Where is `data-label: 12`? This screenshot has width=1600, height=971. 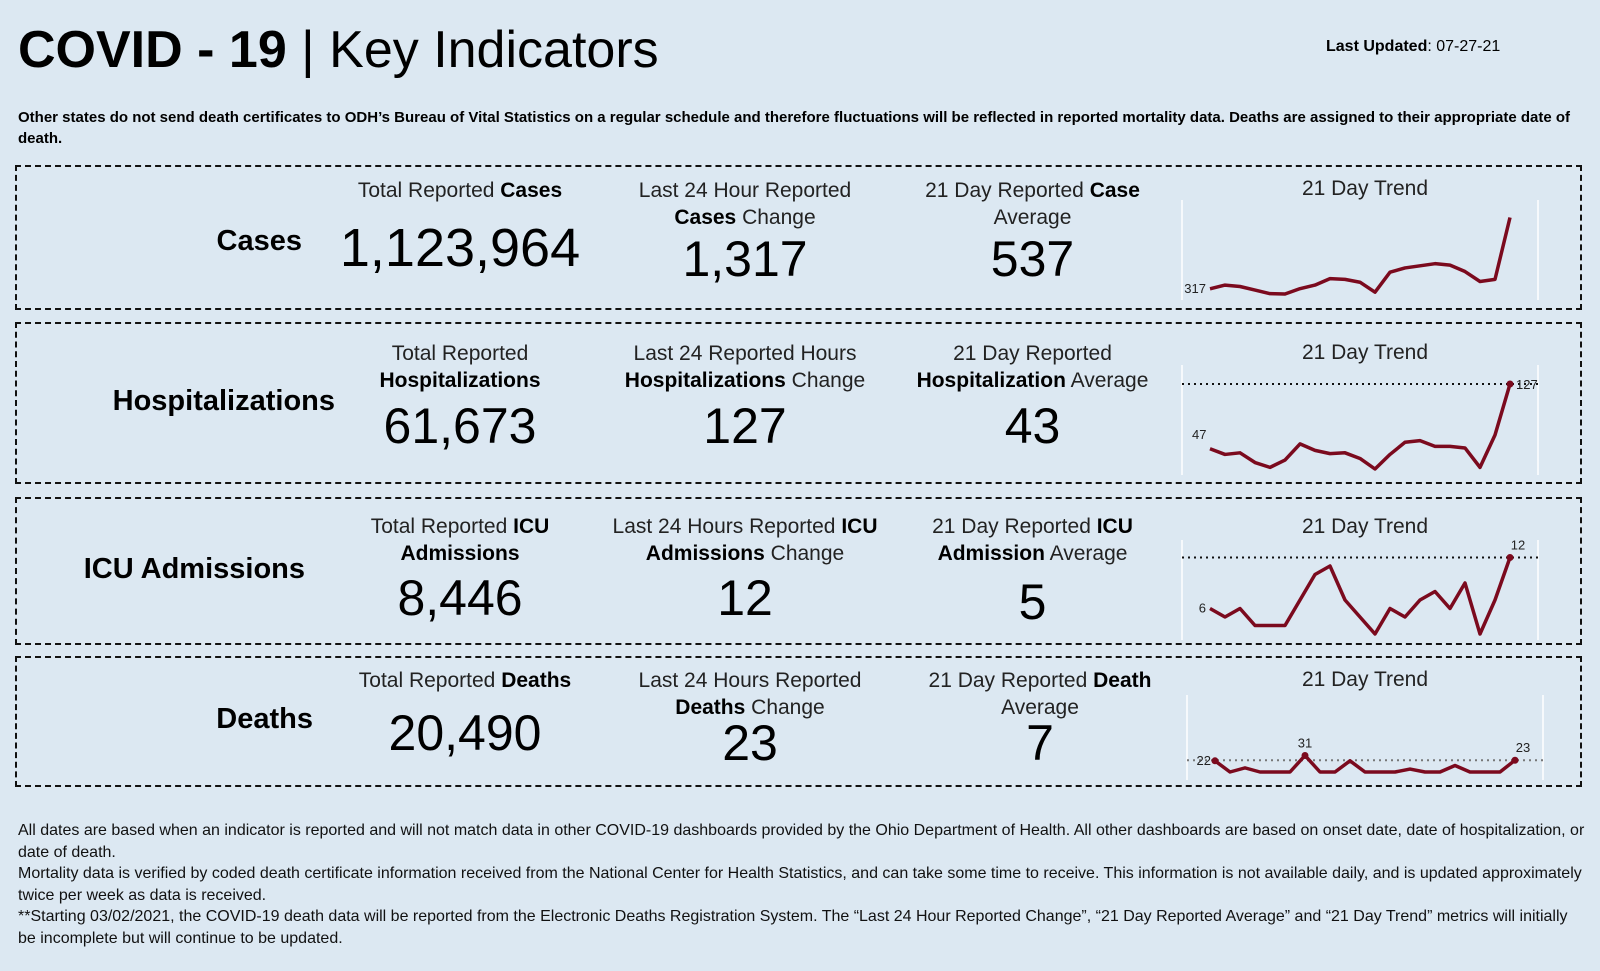 data-label: 12 is located at coordinates (1518, 545).